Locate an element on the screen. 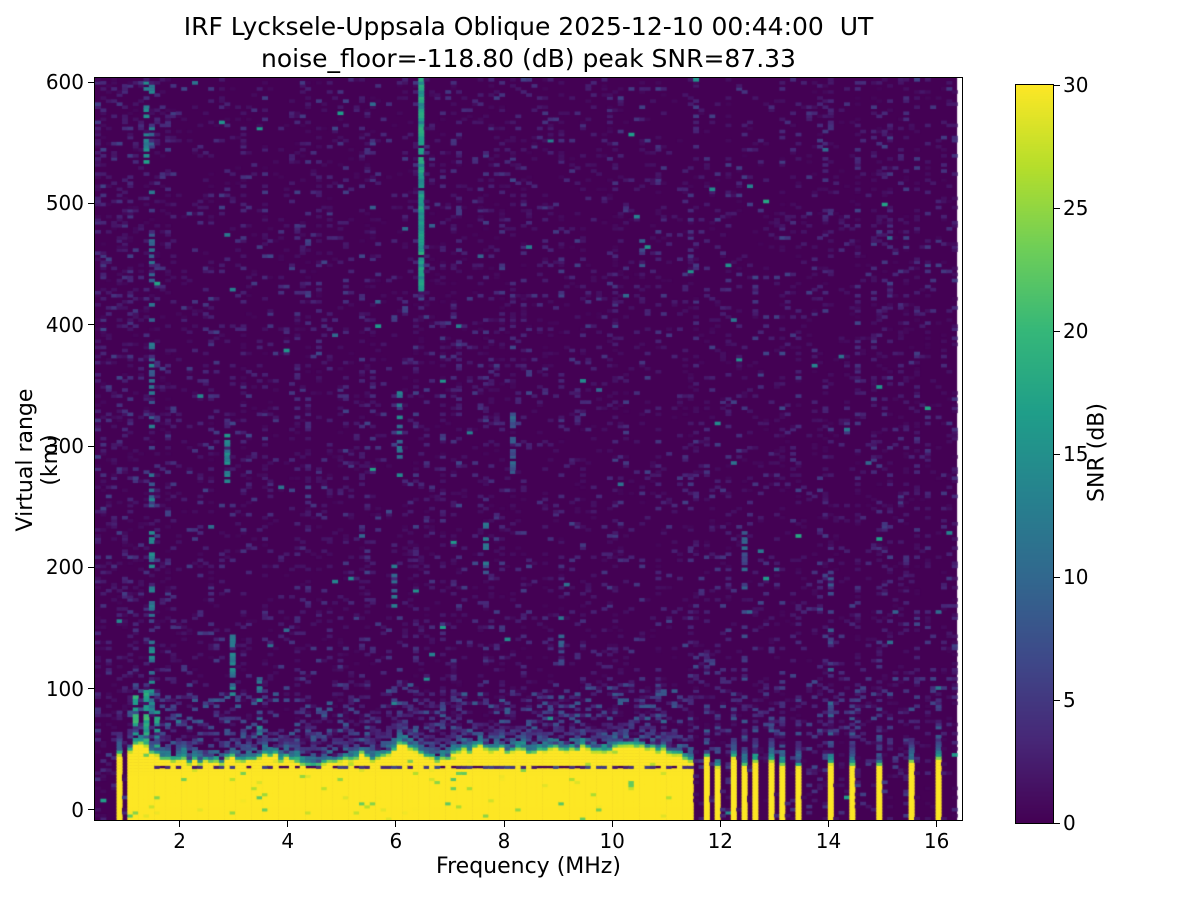 This screenshot has width=1200, height=900. colorbar-tick-label: 30 is located at coordinates (1076, 85).